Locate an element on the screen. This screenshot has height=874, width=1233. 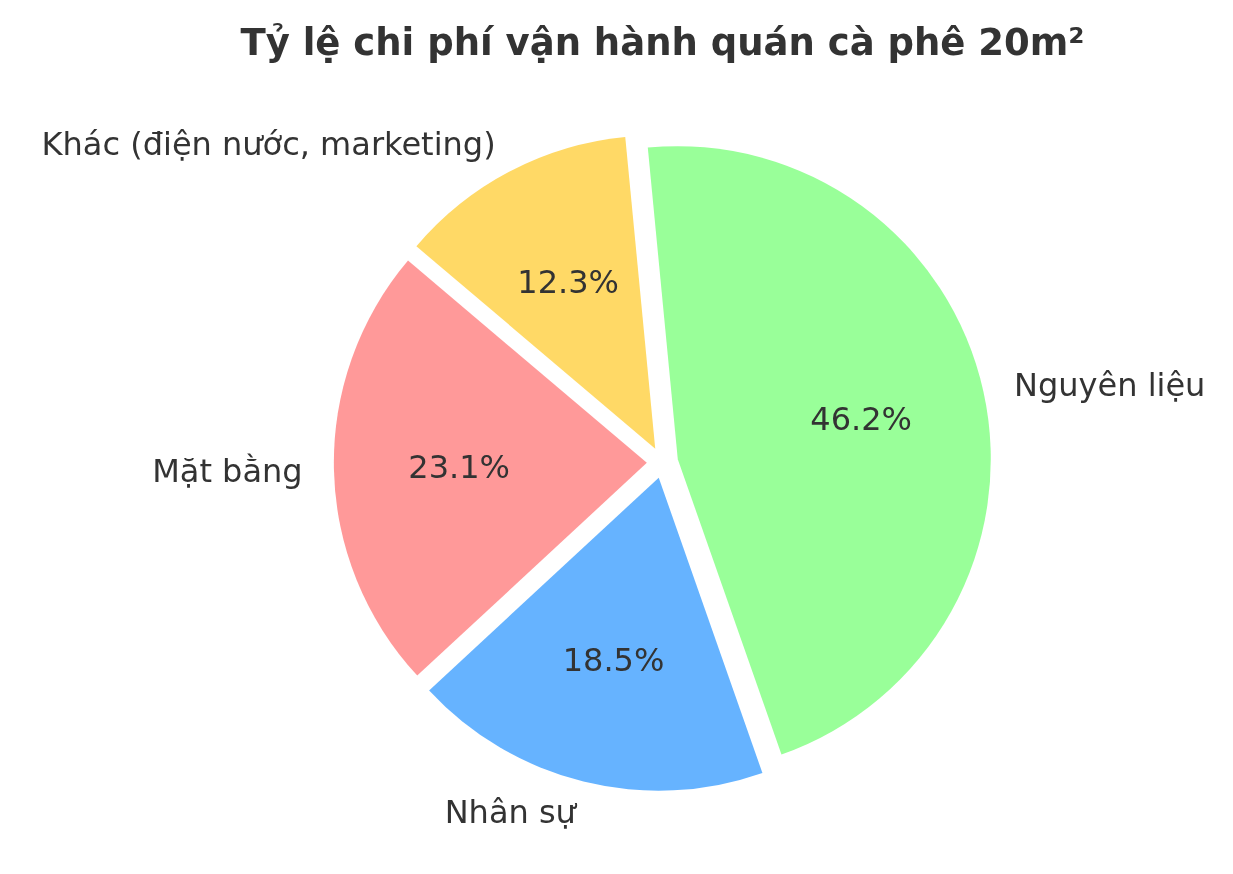
slice-label: Khác (điện nước, marketing) is located at coordinates (268, 143).